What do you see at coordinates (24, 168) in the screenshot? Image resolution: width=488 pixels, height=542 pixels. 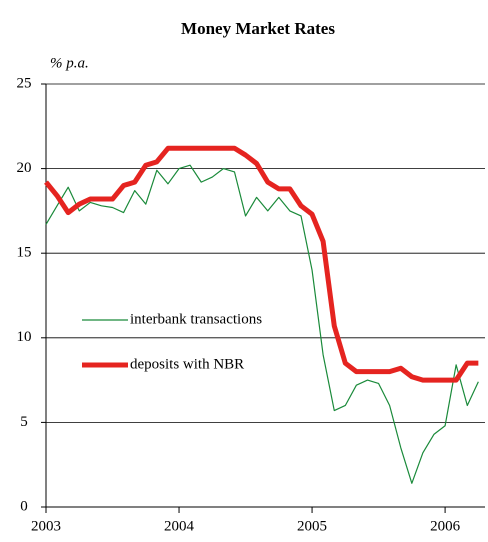 I see `y-tick-label: 20` at bounding box center [24, 168].